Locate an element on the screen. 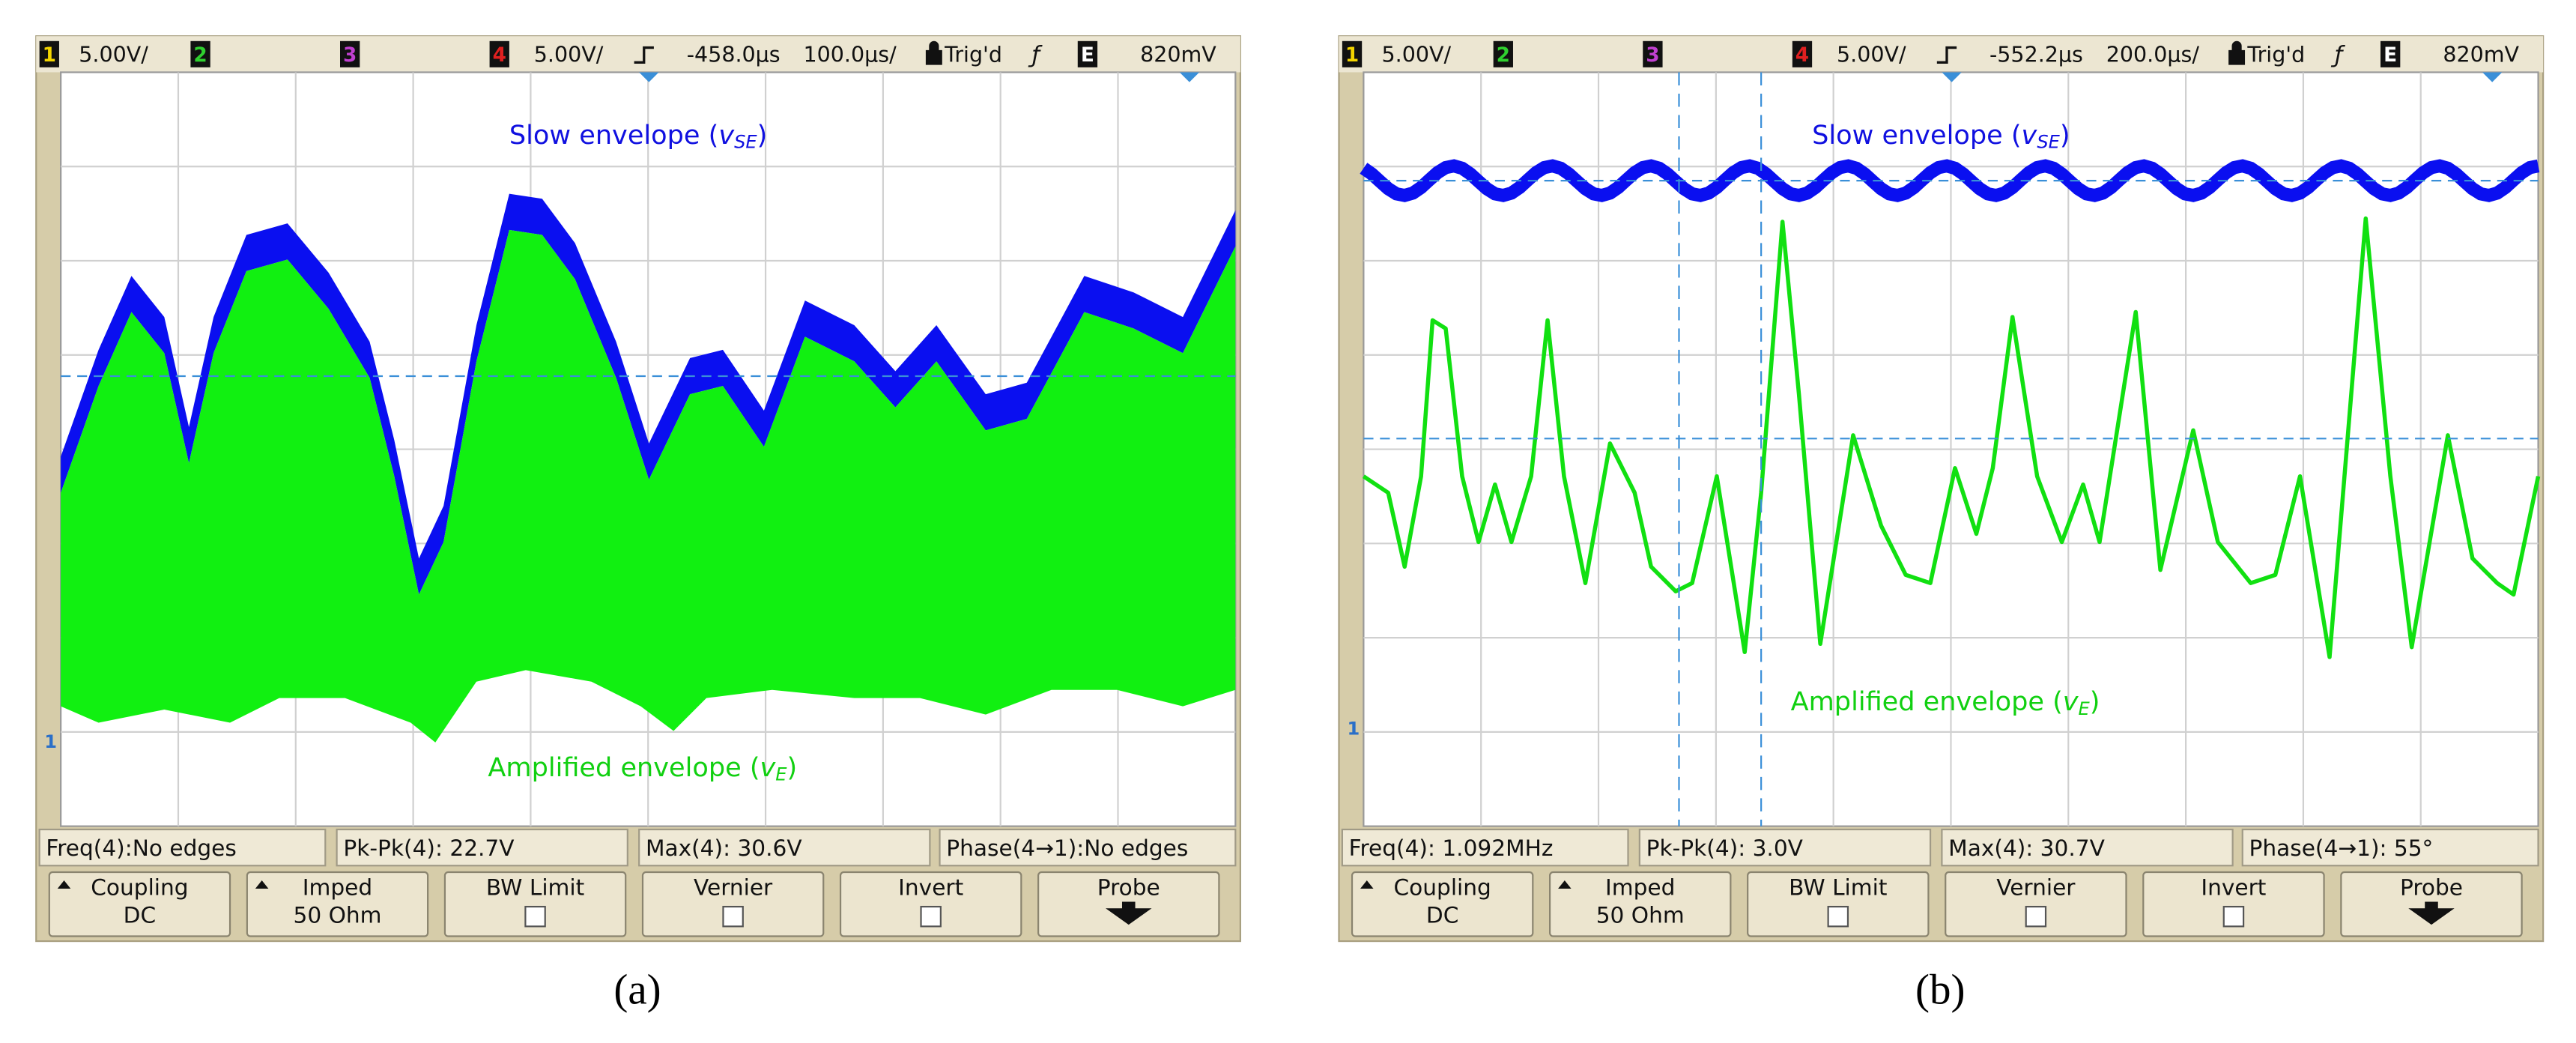  measurement: Max(4): 30.7V is located at coordinates (2026, 848).